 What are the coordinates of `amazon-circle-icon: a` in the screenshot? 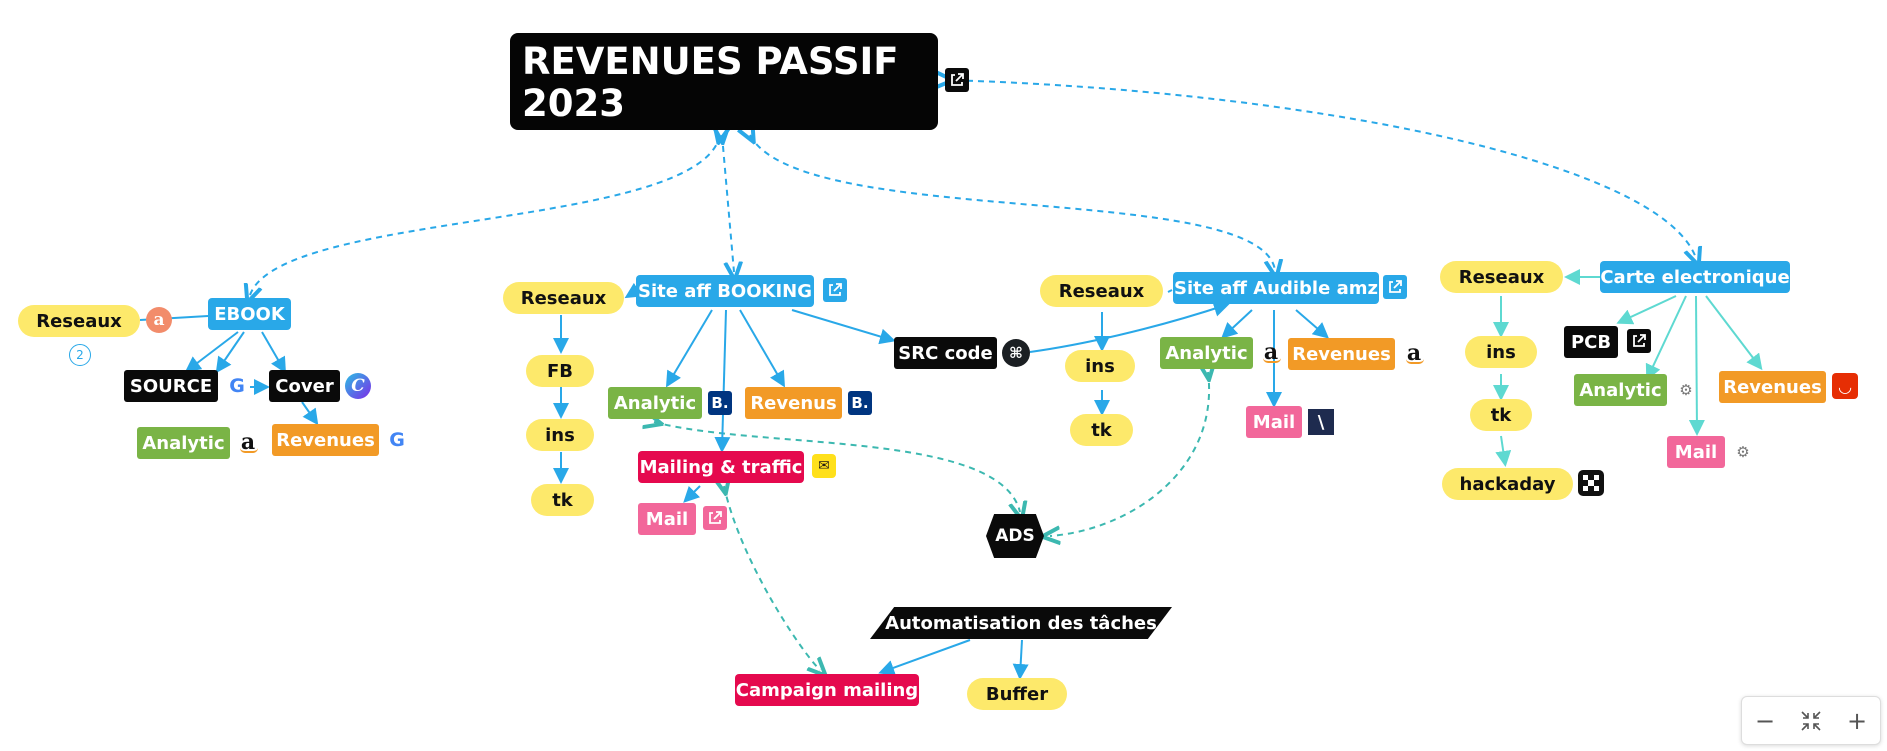 It's located at (159, 320).